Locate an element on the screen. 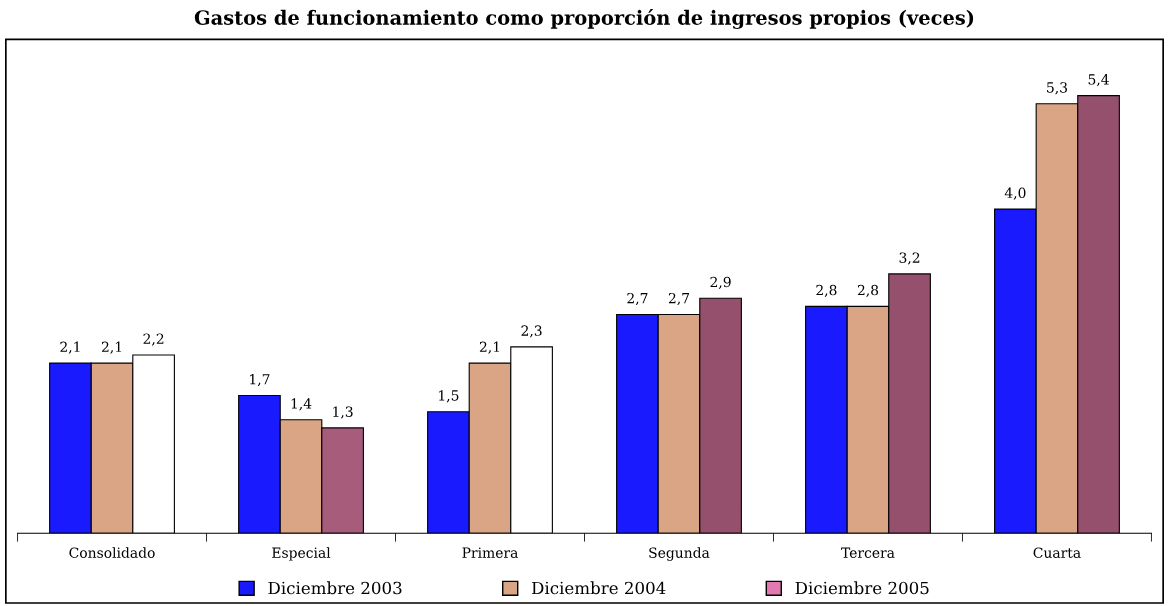 This screenshot has height=606, width=1169. legend-label: Diciembre 2004 is located at coordinates (598, 588).